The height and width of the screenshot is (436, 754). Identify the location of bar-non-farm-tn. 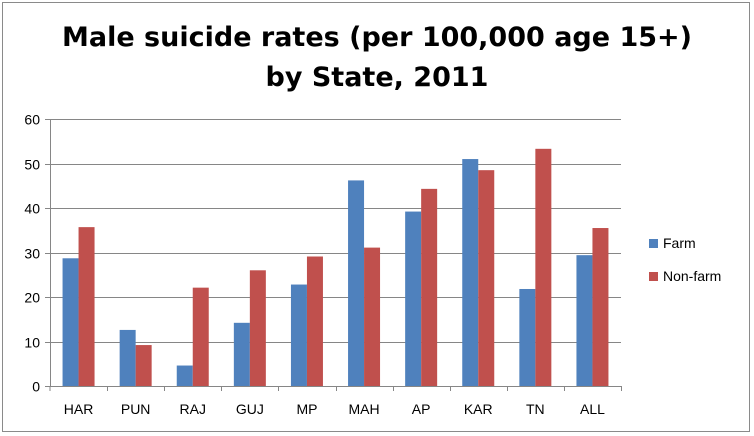
(543, 267).